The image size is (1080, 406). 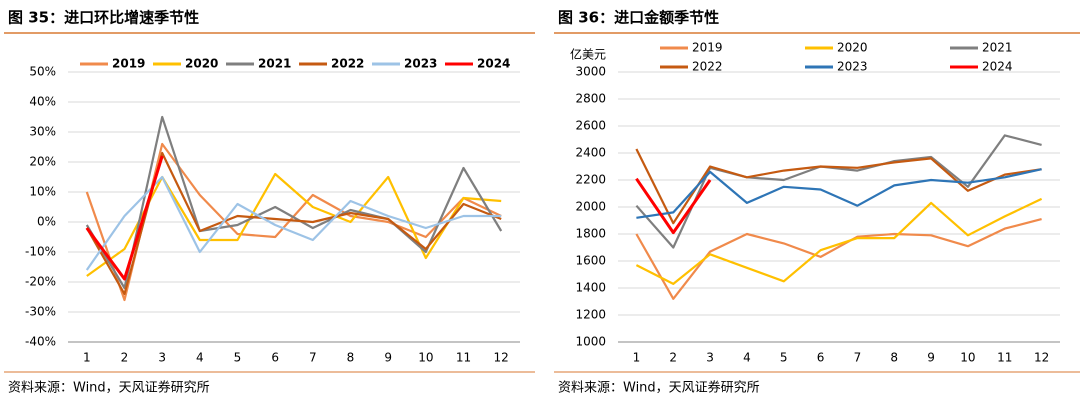 I want to click on y-tick-label: 0%, so click(x=46, y=222).